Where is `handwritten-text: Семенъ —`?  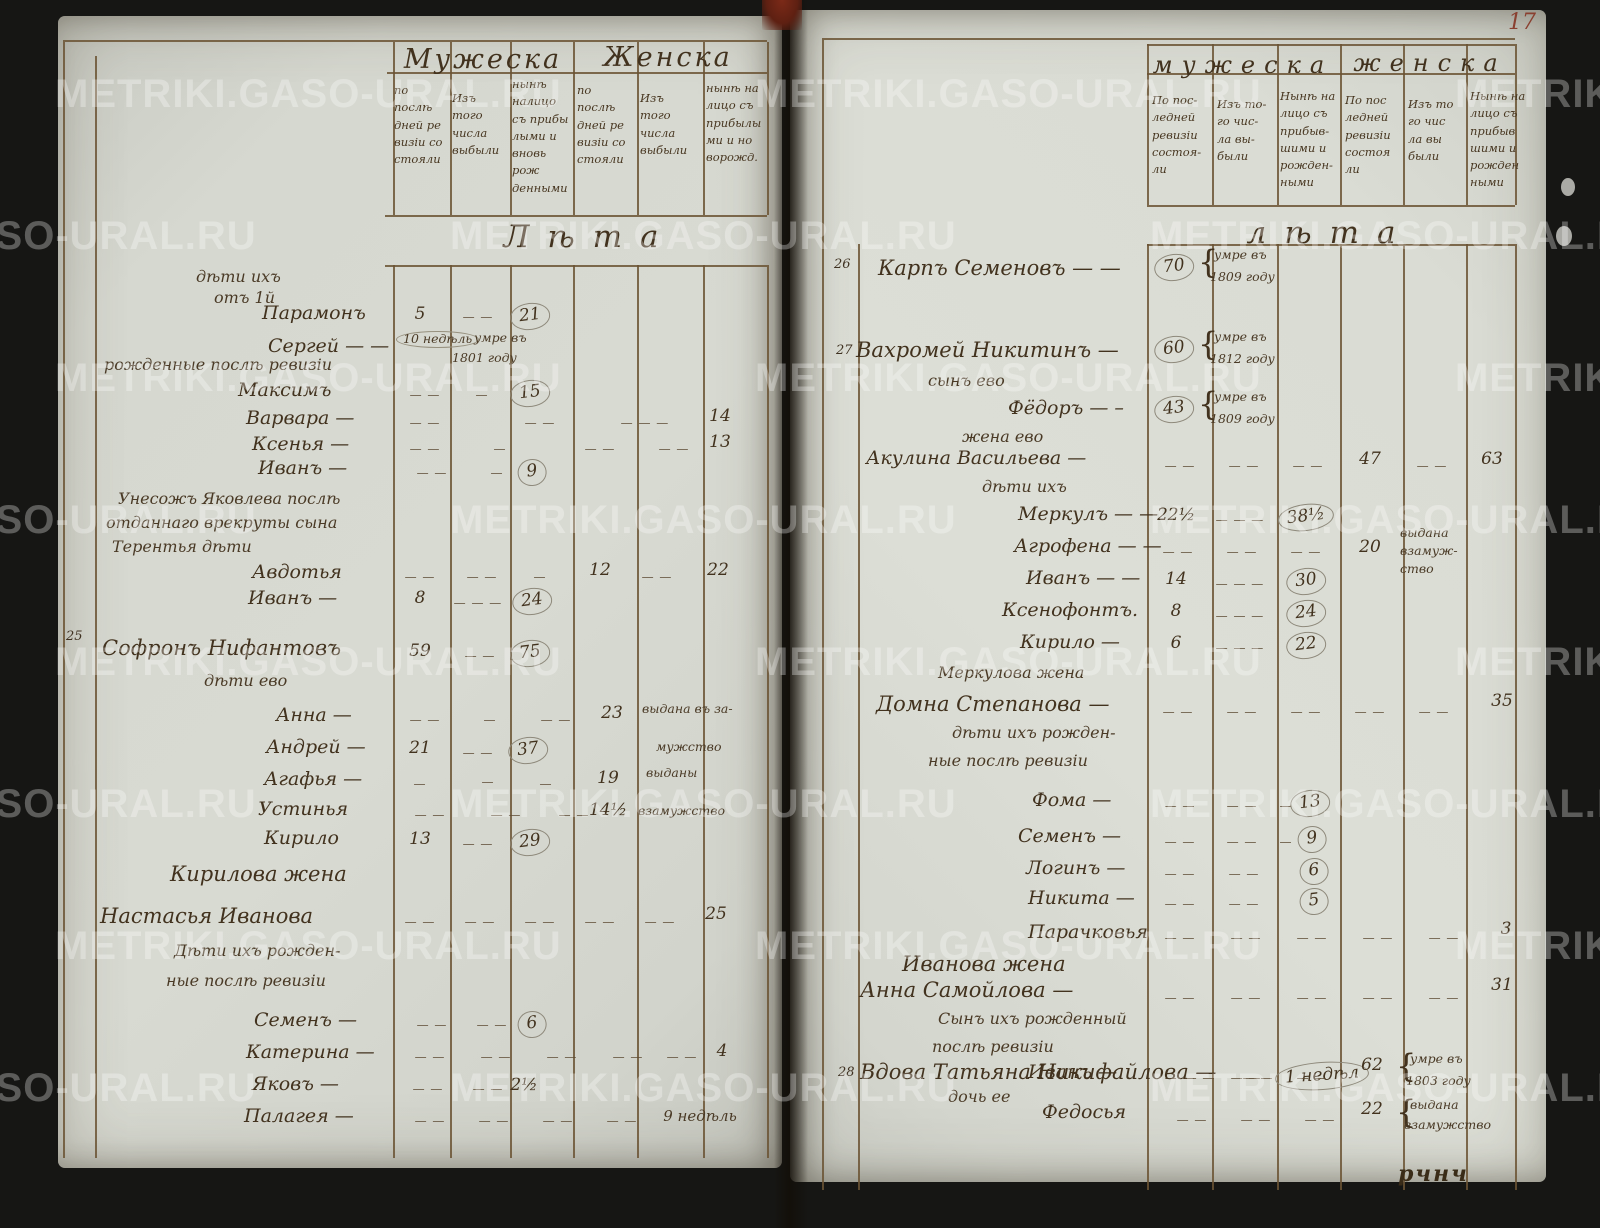 handwritten-text: Семенъ — is located at coordinates (1069, 836).